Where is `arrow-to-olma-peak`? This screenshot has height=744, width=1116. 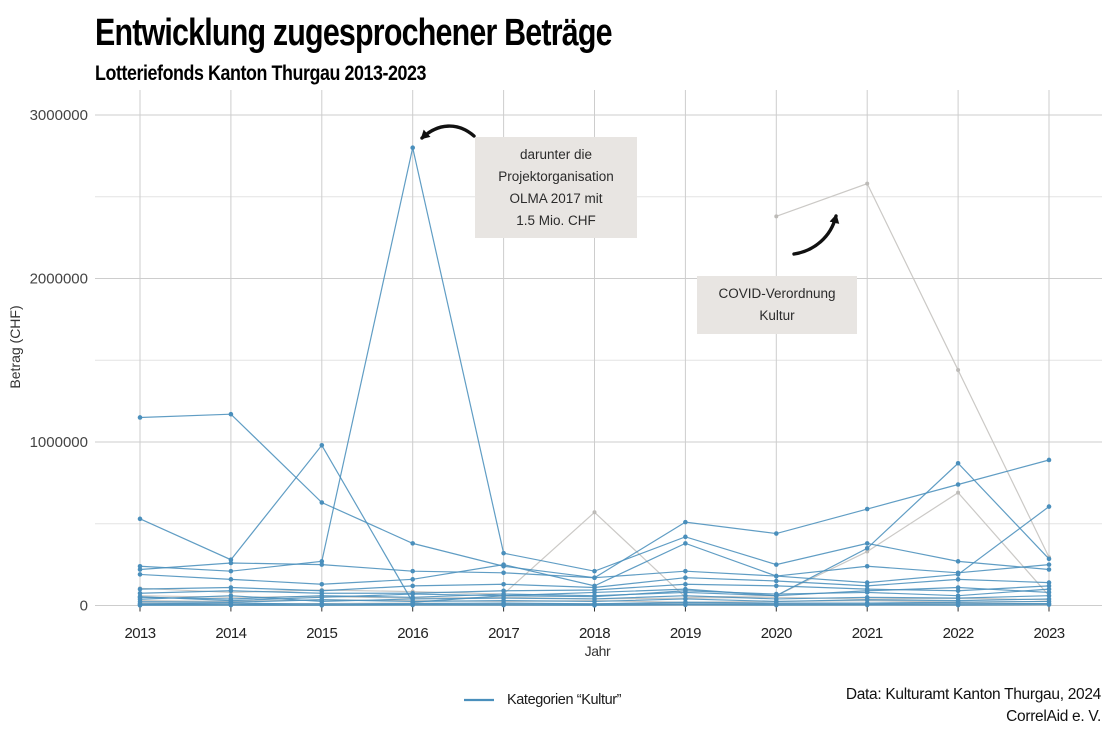
arrow-to-olma-peak is located at coordinates (448, 132).